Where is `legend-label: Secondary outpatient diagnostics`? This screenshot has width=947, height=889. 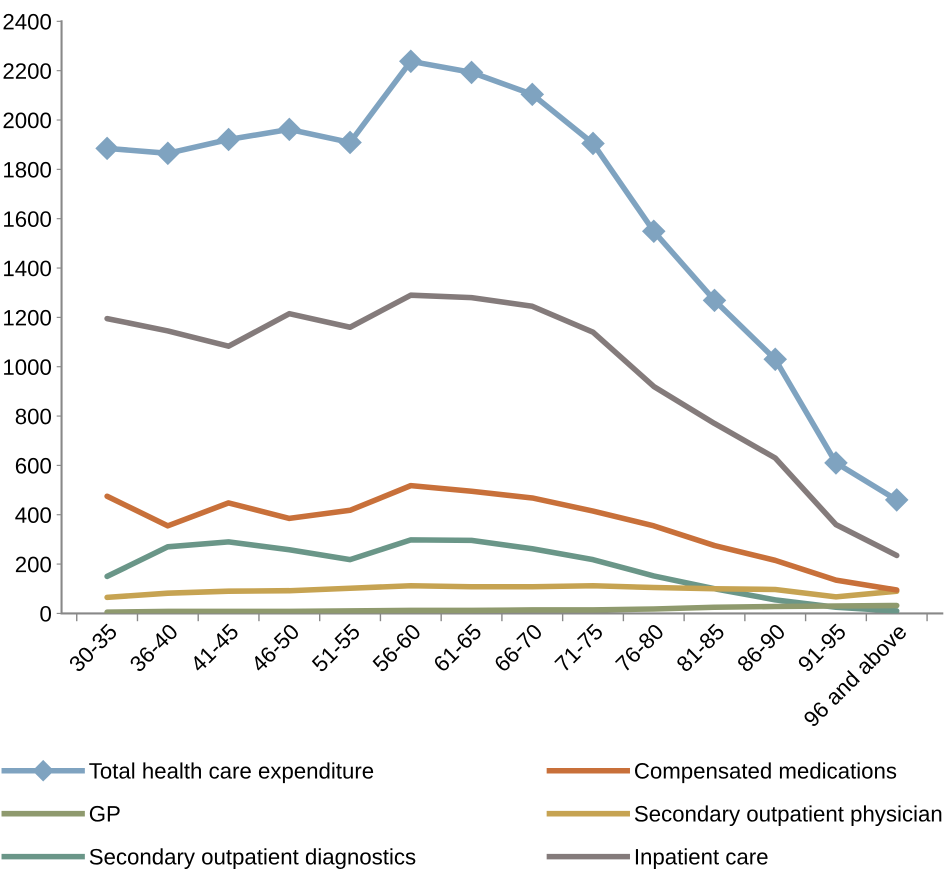 legend-label: Secondary outpatient diagnostics is located at coordinates (253, 858).